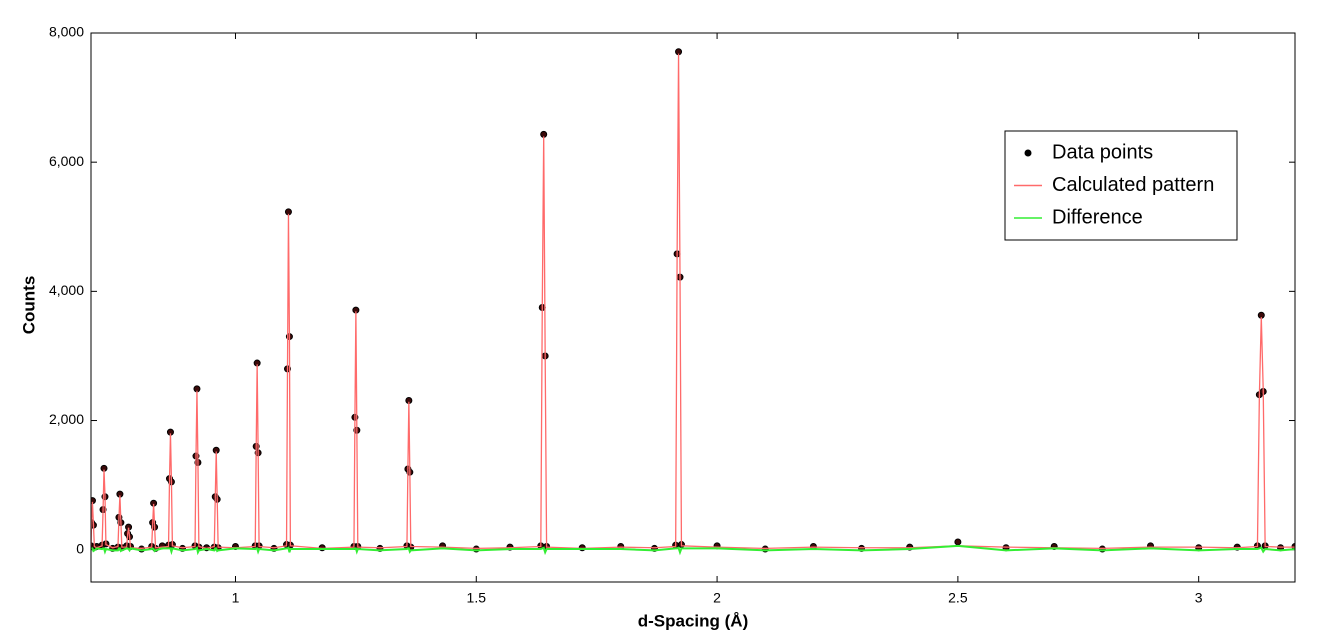 Image resolution: width=1337 pixels, height=640 pixels. Describe the element at coordinates (1028, 153) in the screenshot. I see `legend-marker` at that location.